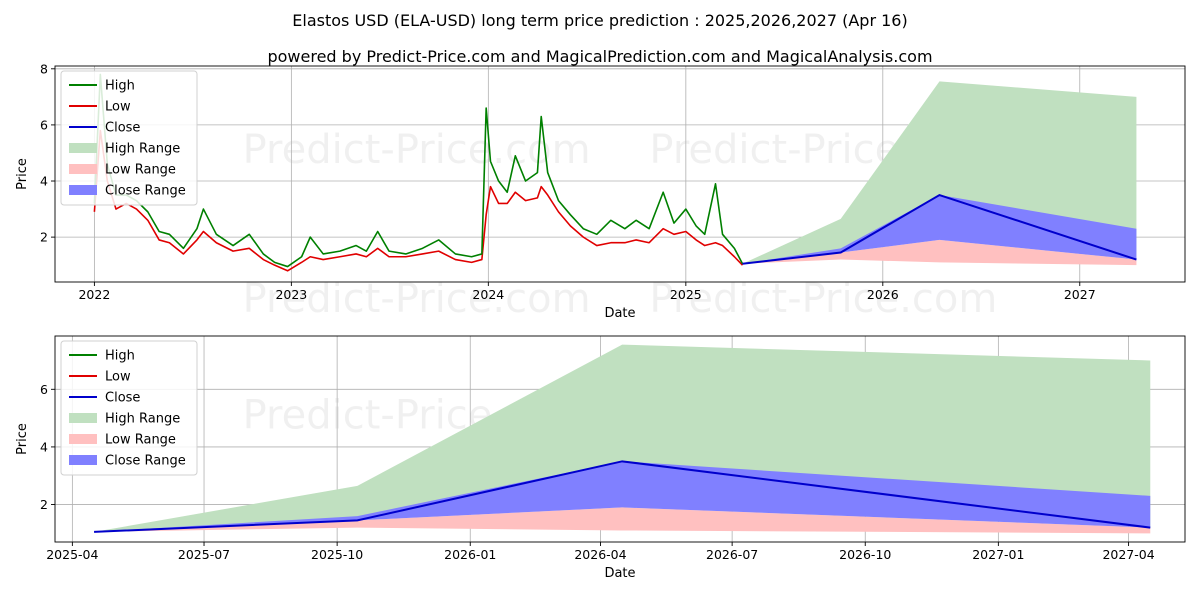 The height and width of the screenshot is (604, 1200). What do you see at coordinates (1080, 294) in the screenshot?
I see `x-tick-label: 2027` at bounding box center [1080, 294].